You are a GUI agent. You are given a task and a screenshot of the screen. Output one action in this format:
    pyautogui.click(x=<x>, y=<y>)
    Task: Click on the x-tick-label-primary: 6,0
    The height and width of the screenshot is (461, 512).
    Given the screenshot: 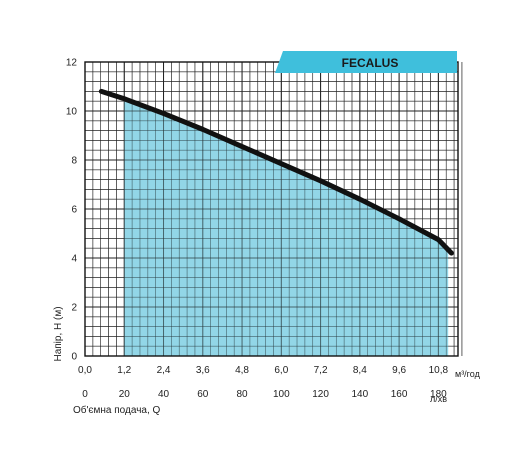 What is the action you would take?
    pyautogui.click(x=281, y=370)
    